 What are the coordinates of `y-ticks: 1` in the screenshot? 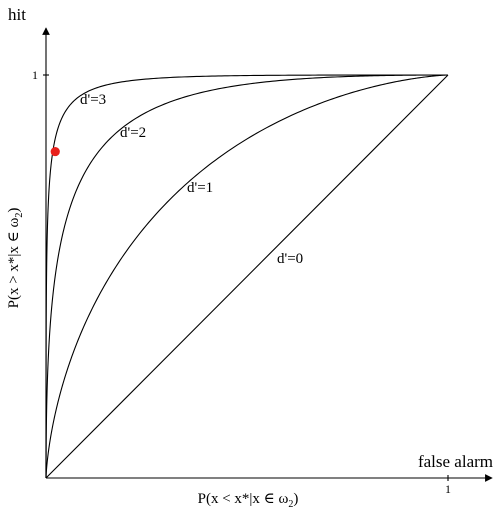 It's located at (40, 75).